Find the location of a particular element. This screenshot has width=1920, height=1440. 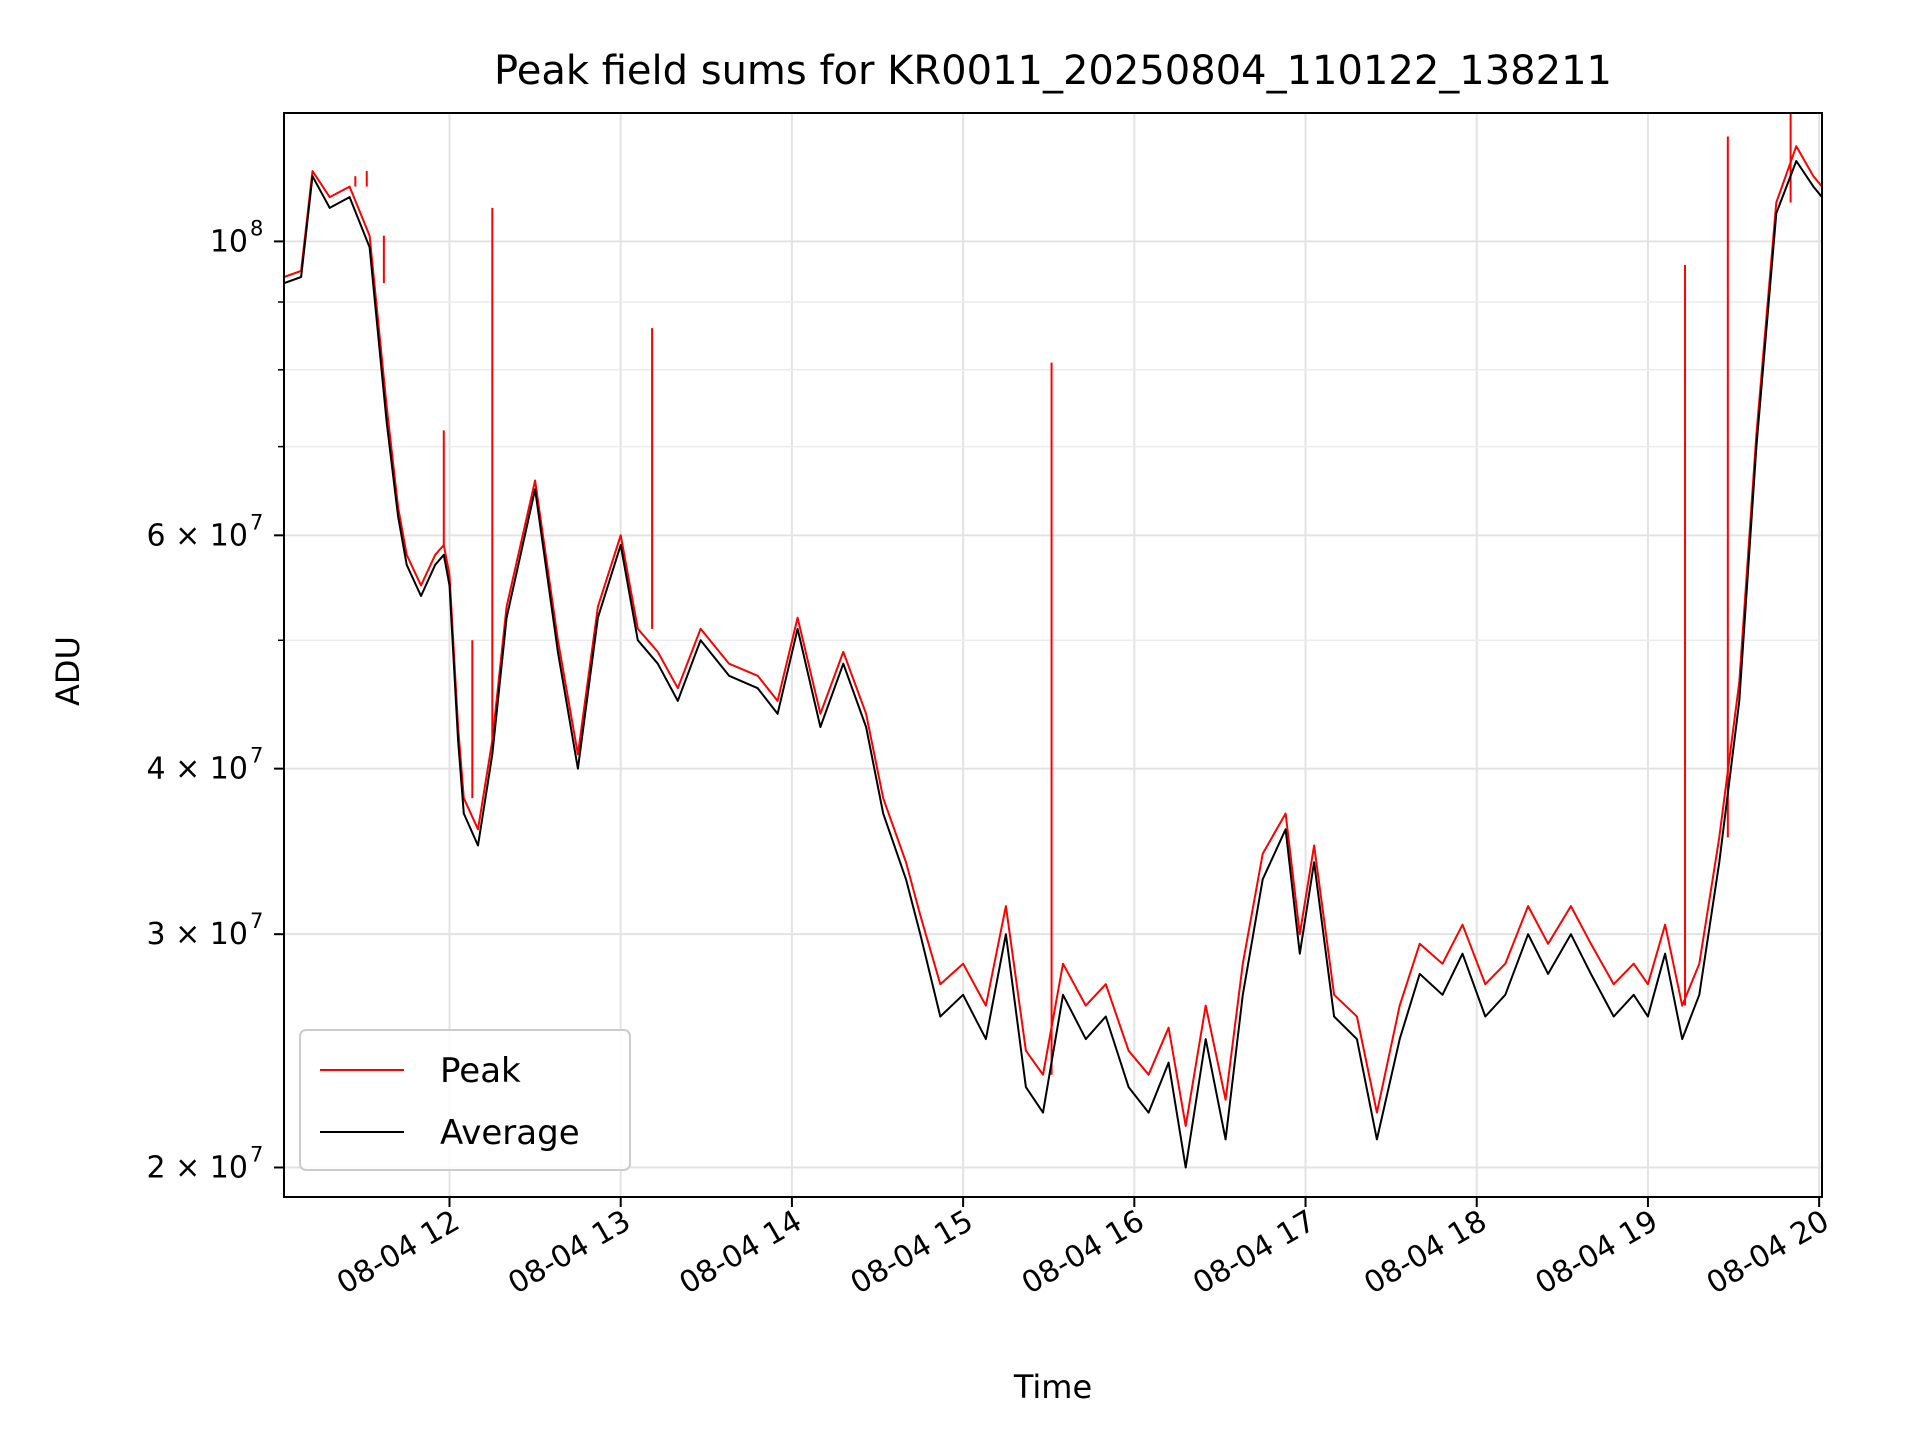

y-tick-label: 10 8 is located at coordinates (237, 237).